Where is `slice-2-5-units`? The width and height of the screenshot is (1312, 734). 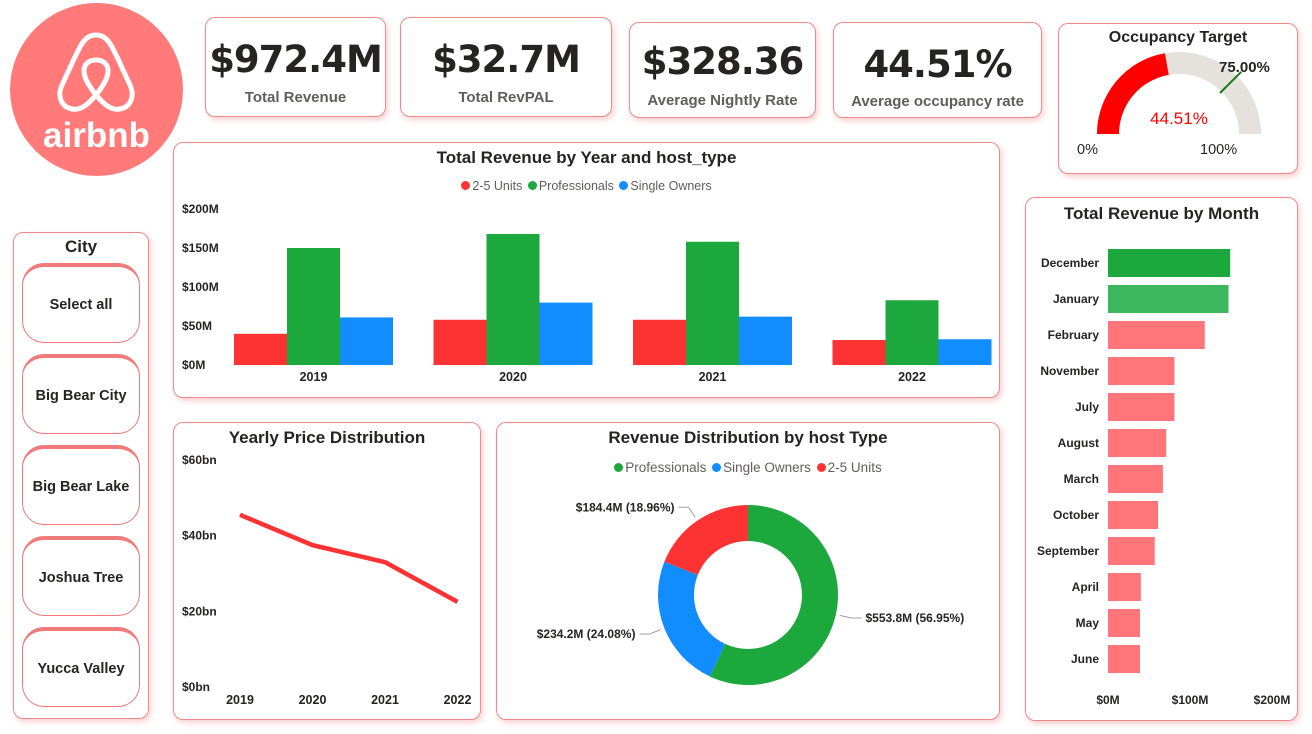 slice-2-5-units is located at coordinates (706, 540).